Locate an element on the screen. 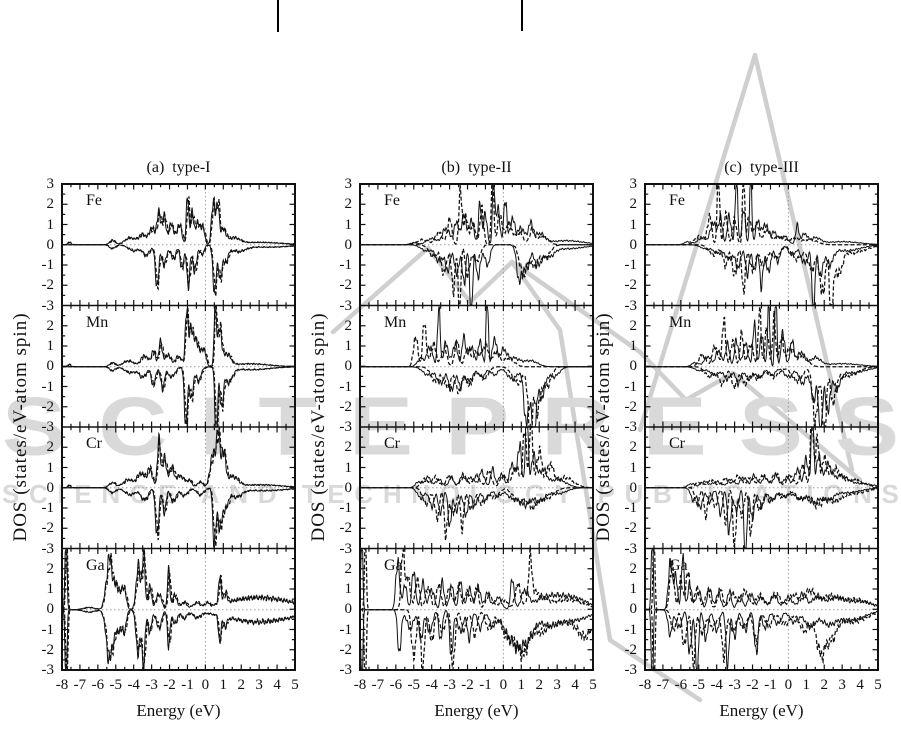 Image resolution: width=901 pixels, height=729 pixels. x-tick-label: 1 is located at coordinates (521, 685).